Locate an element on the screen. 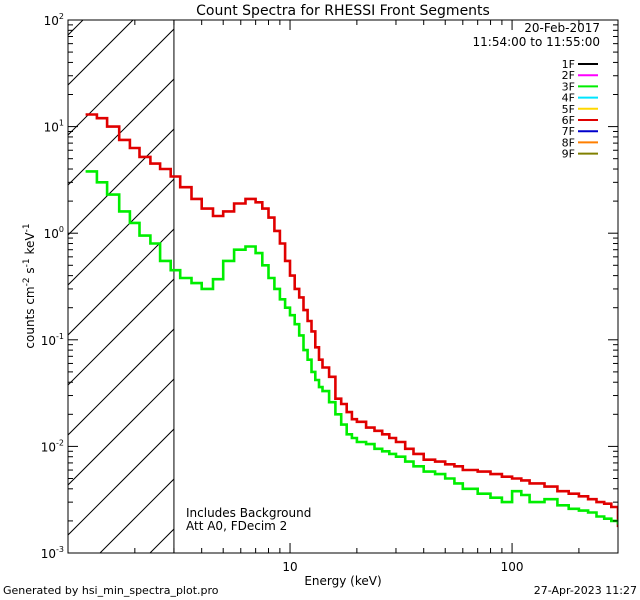 Image resolution: width=640 pixels, height=600 pixels. x-axis-label: Energy (keV) is located at coordinates (342, 581).